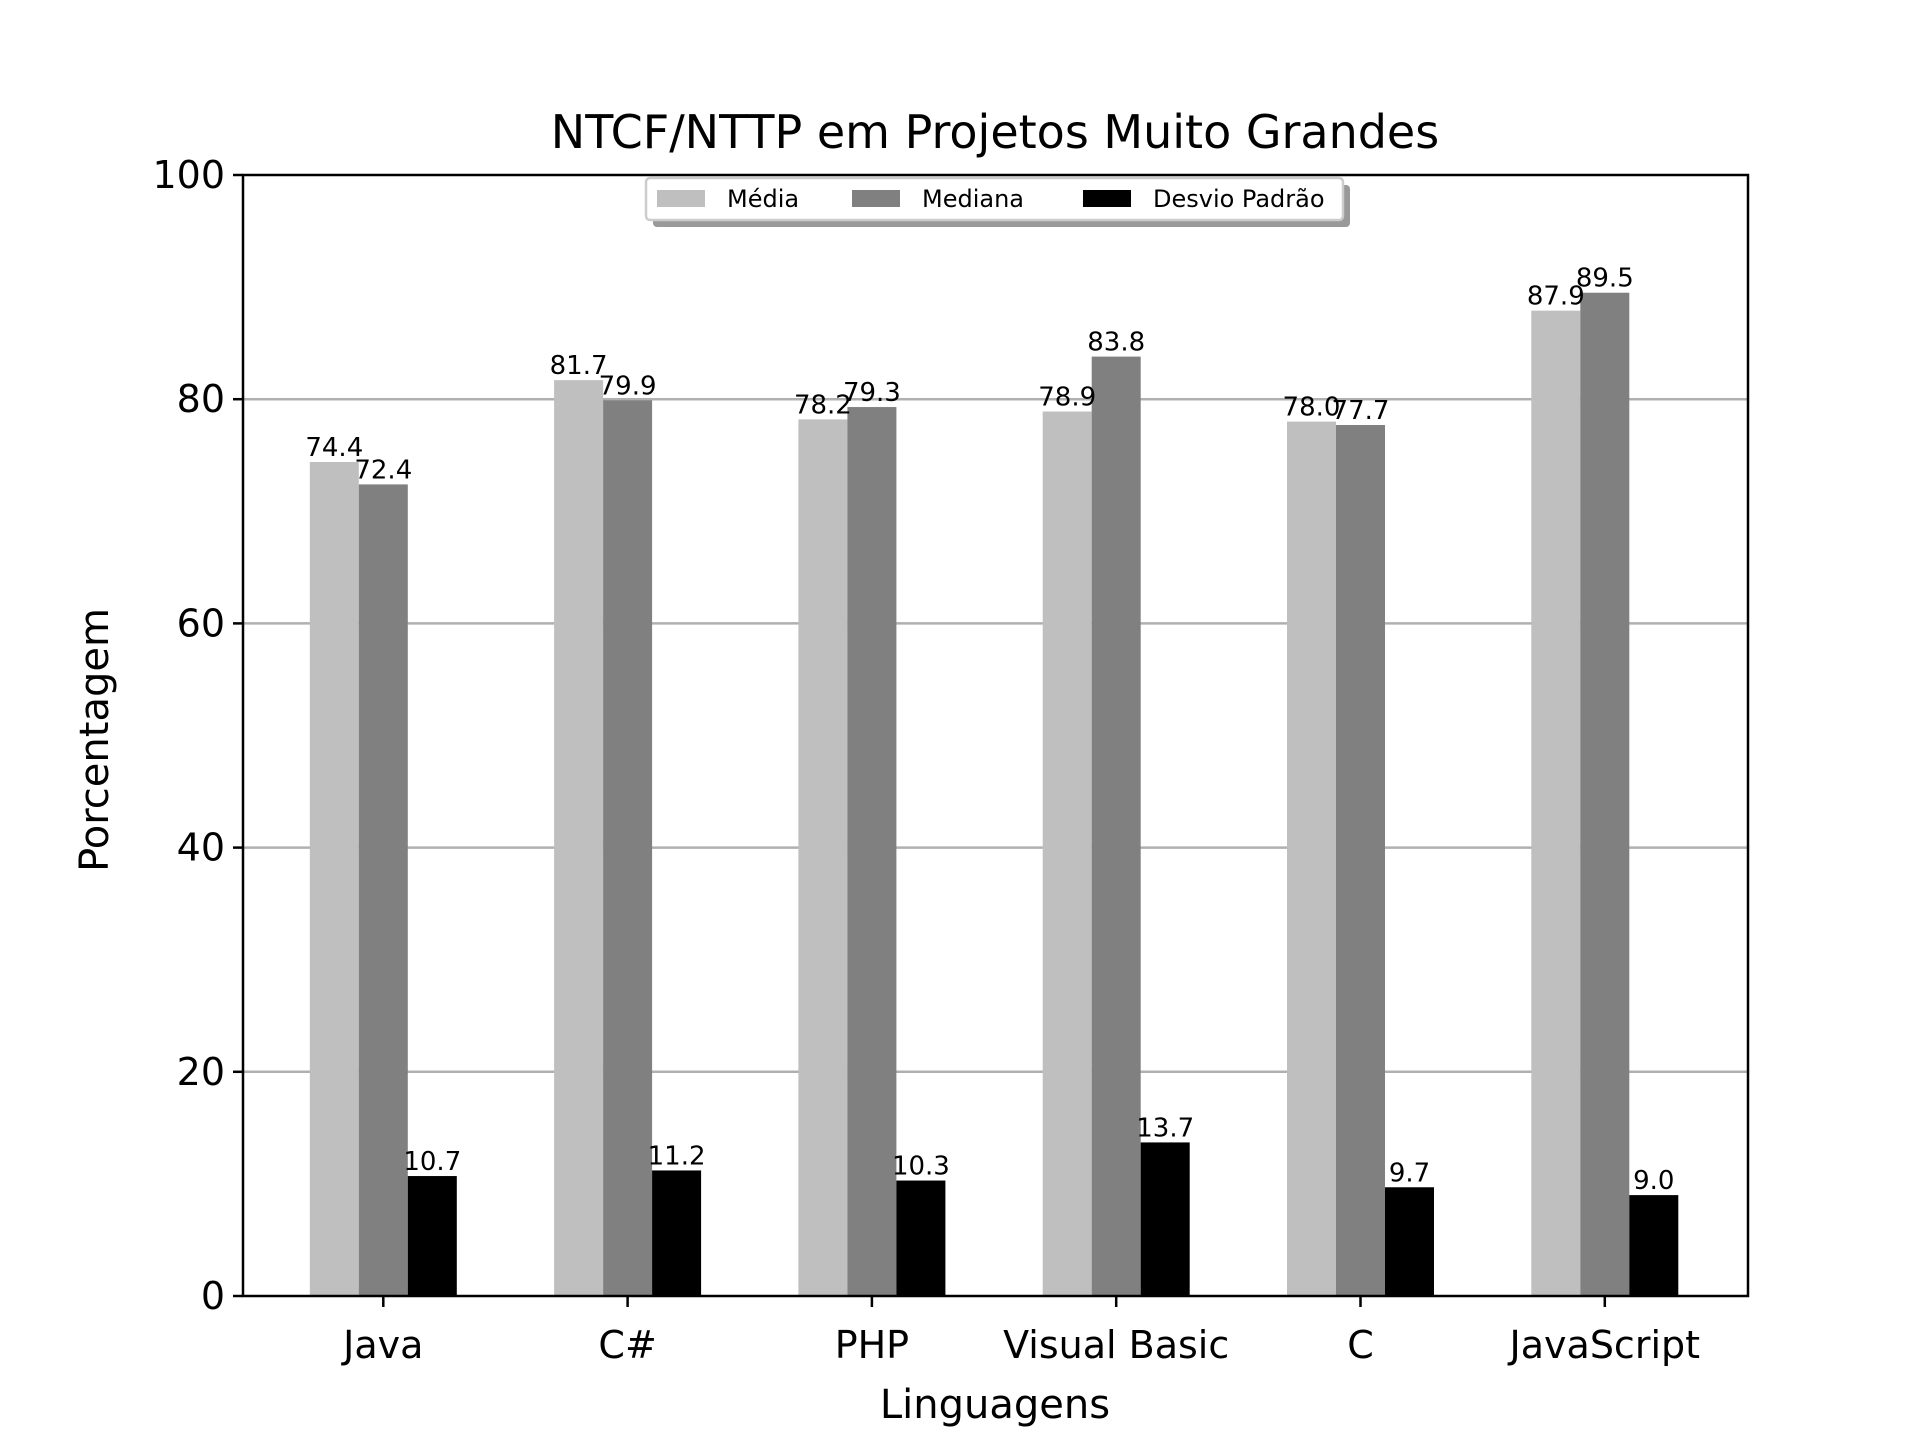 This screenshot has width=1920, height=1440. What do you see at coordinates (1165, 1128) in the screenshot?
I see `bar-value-label: 13.7` at bounding box center [1165, 1128].